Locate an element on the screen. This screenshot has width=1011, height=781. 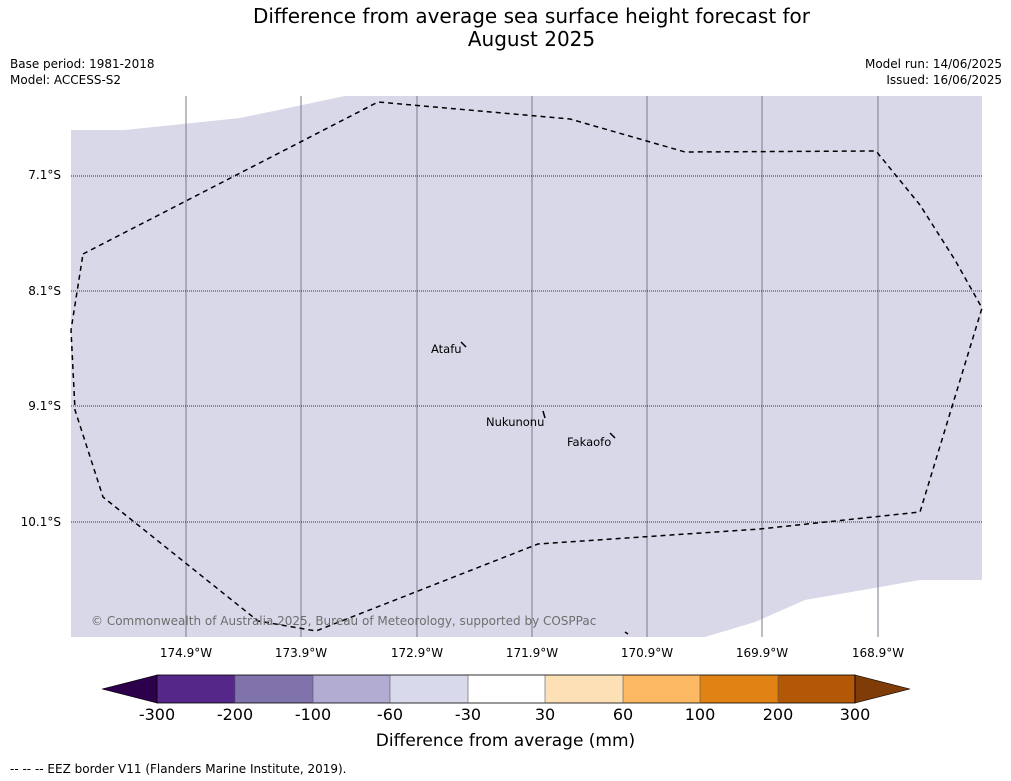
title-line-2: August 2025 is located at coordinates (531, 39).